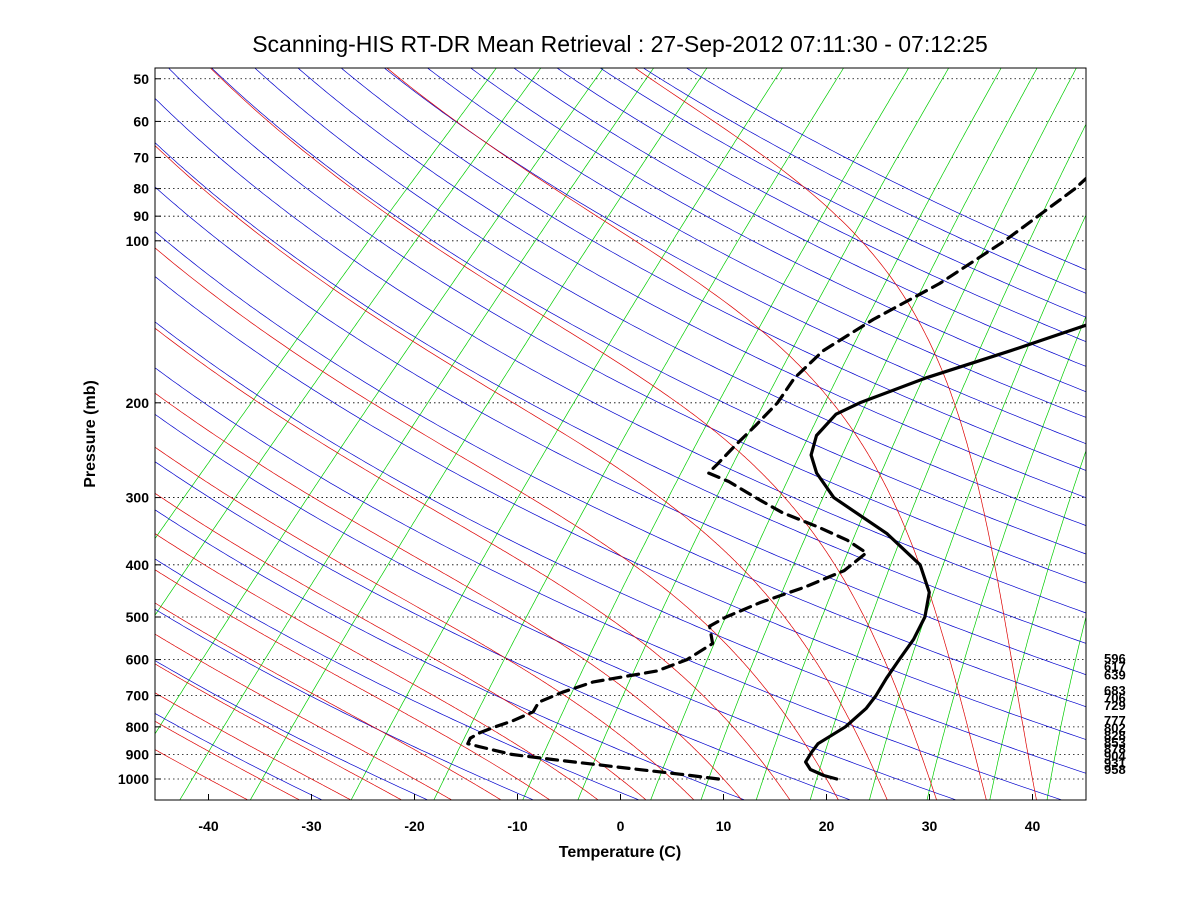 This screenshot has width=1200, height=900. Describe the element at coordinates (141, 189) in the screenshot. I see `y-tick-80: 80` at that location.